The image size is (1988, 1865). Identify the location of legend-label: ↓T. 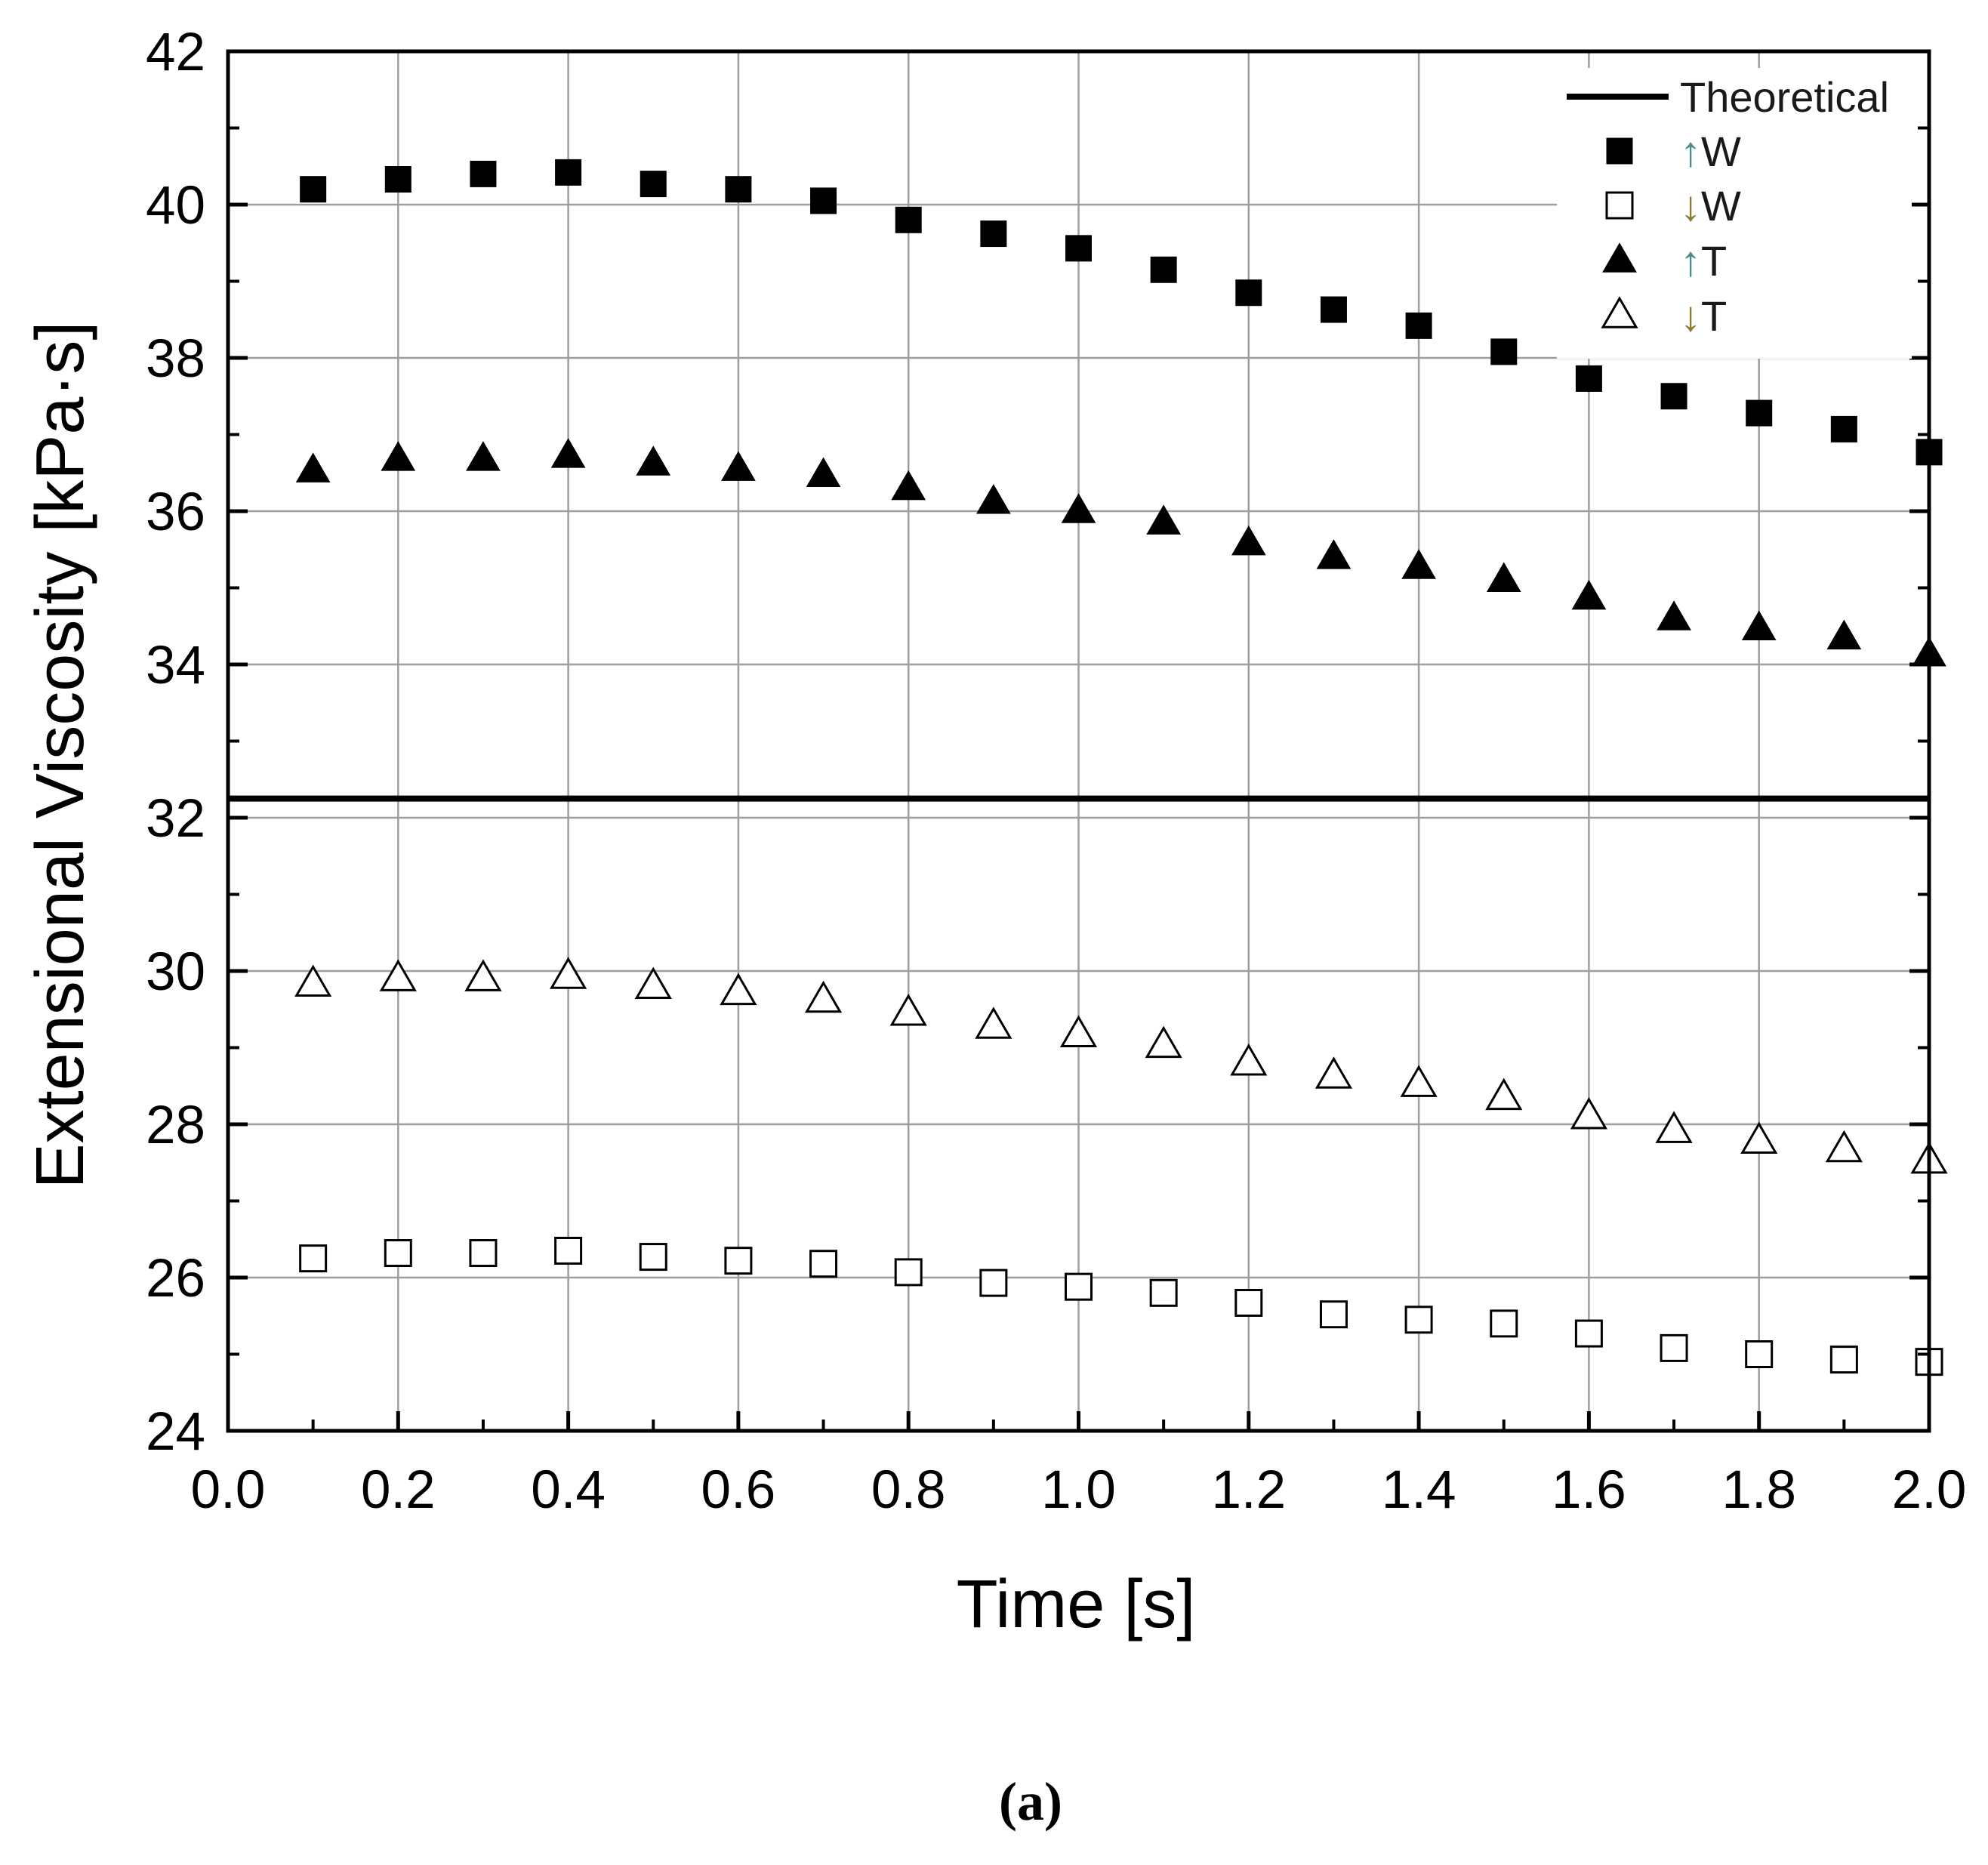
(1703, 316).